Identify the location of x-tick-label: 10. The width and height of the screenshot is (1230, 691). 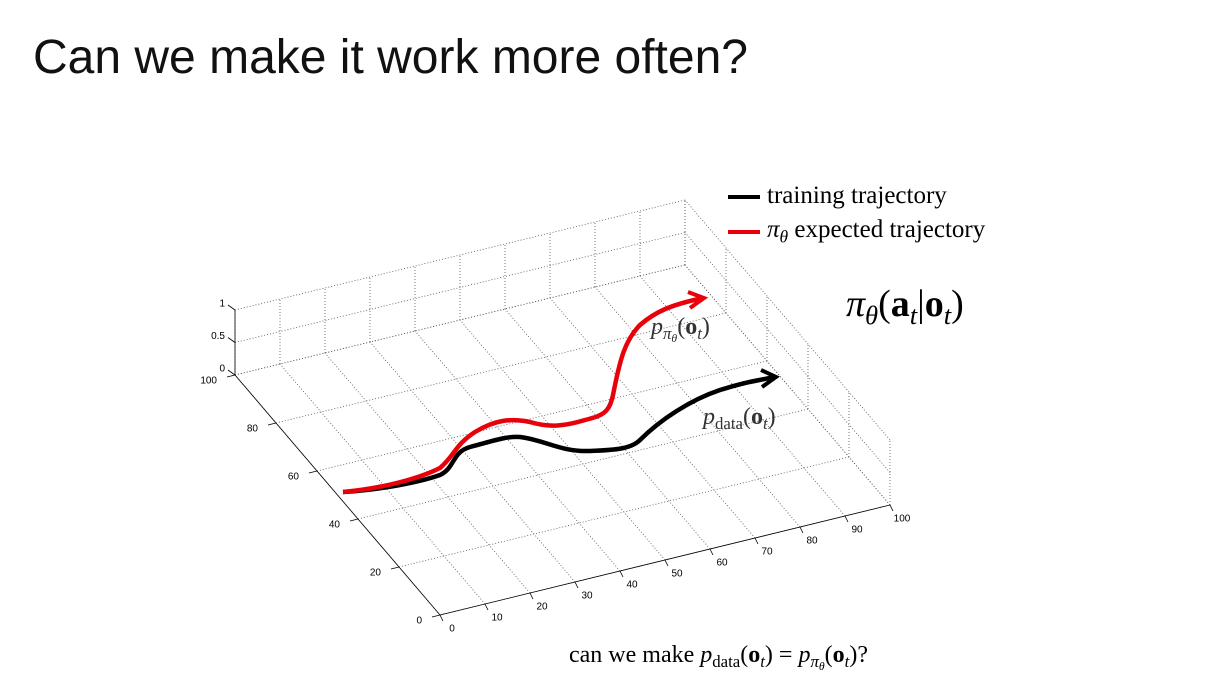
(497, 618).